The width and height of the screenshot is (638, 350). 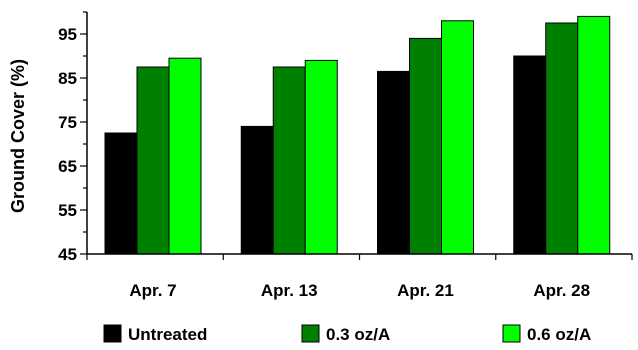 What do you see at coordinates (18, 136) in the screenshot?
I see `y-axis-title: Ground Cover (%)` at bounding box center [18, 136].